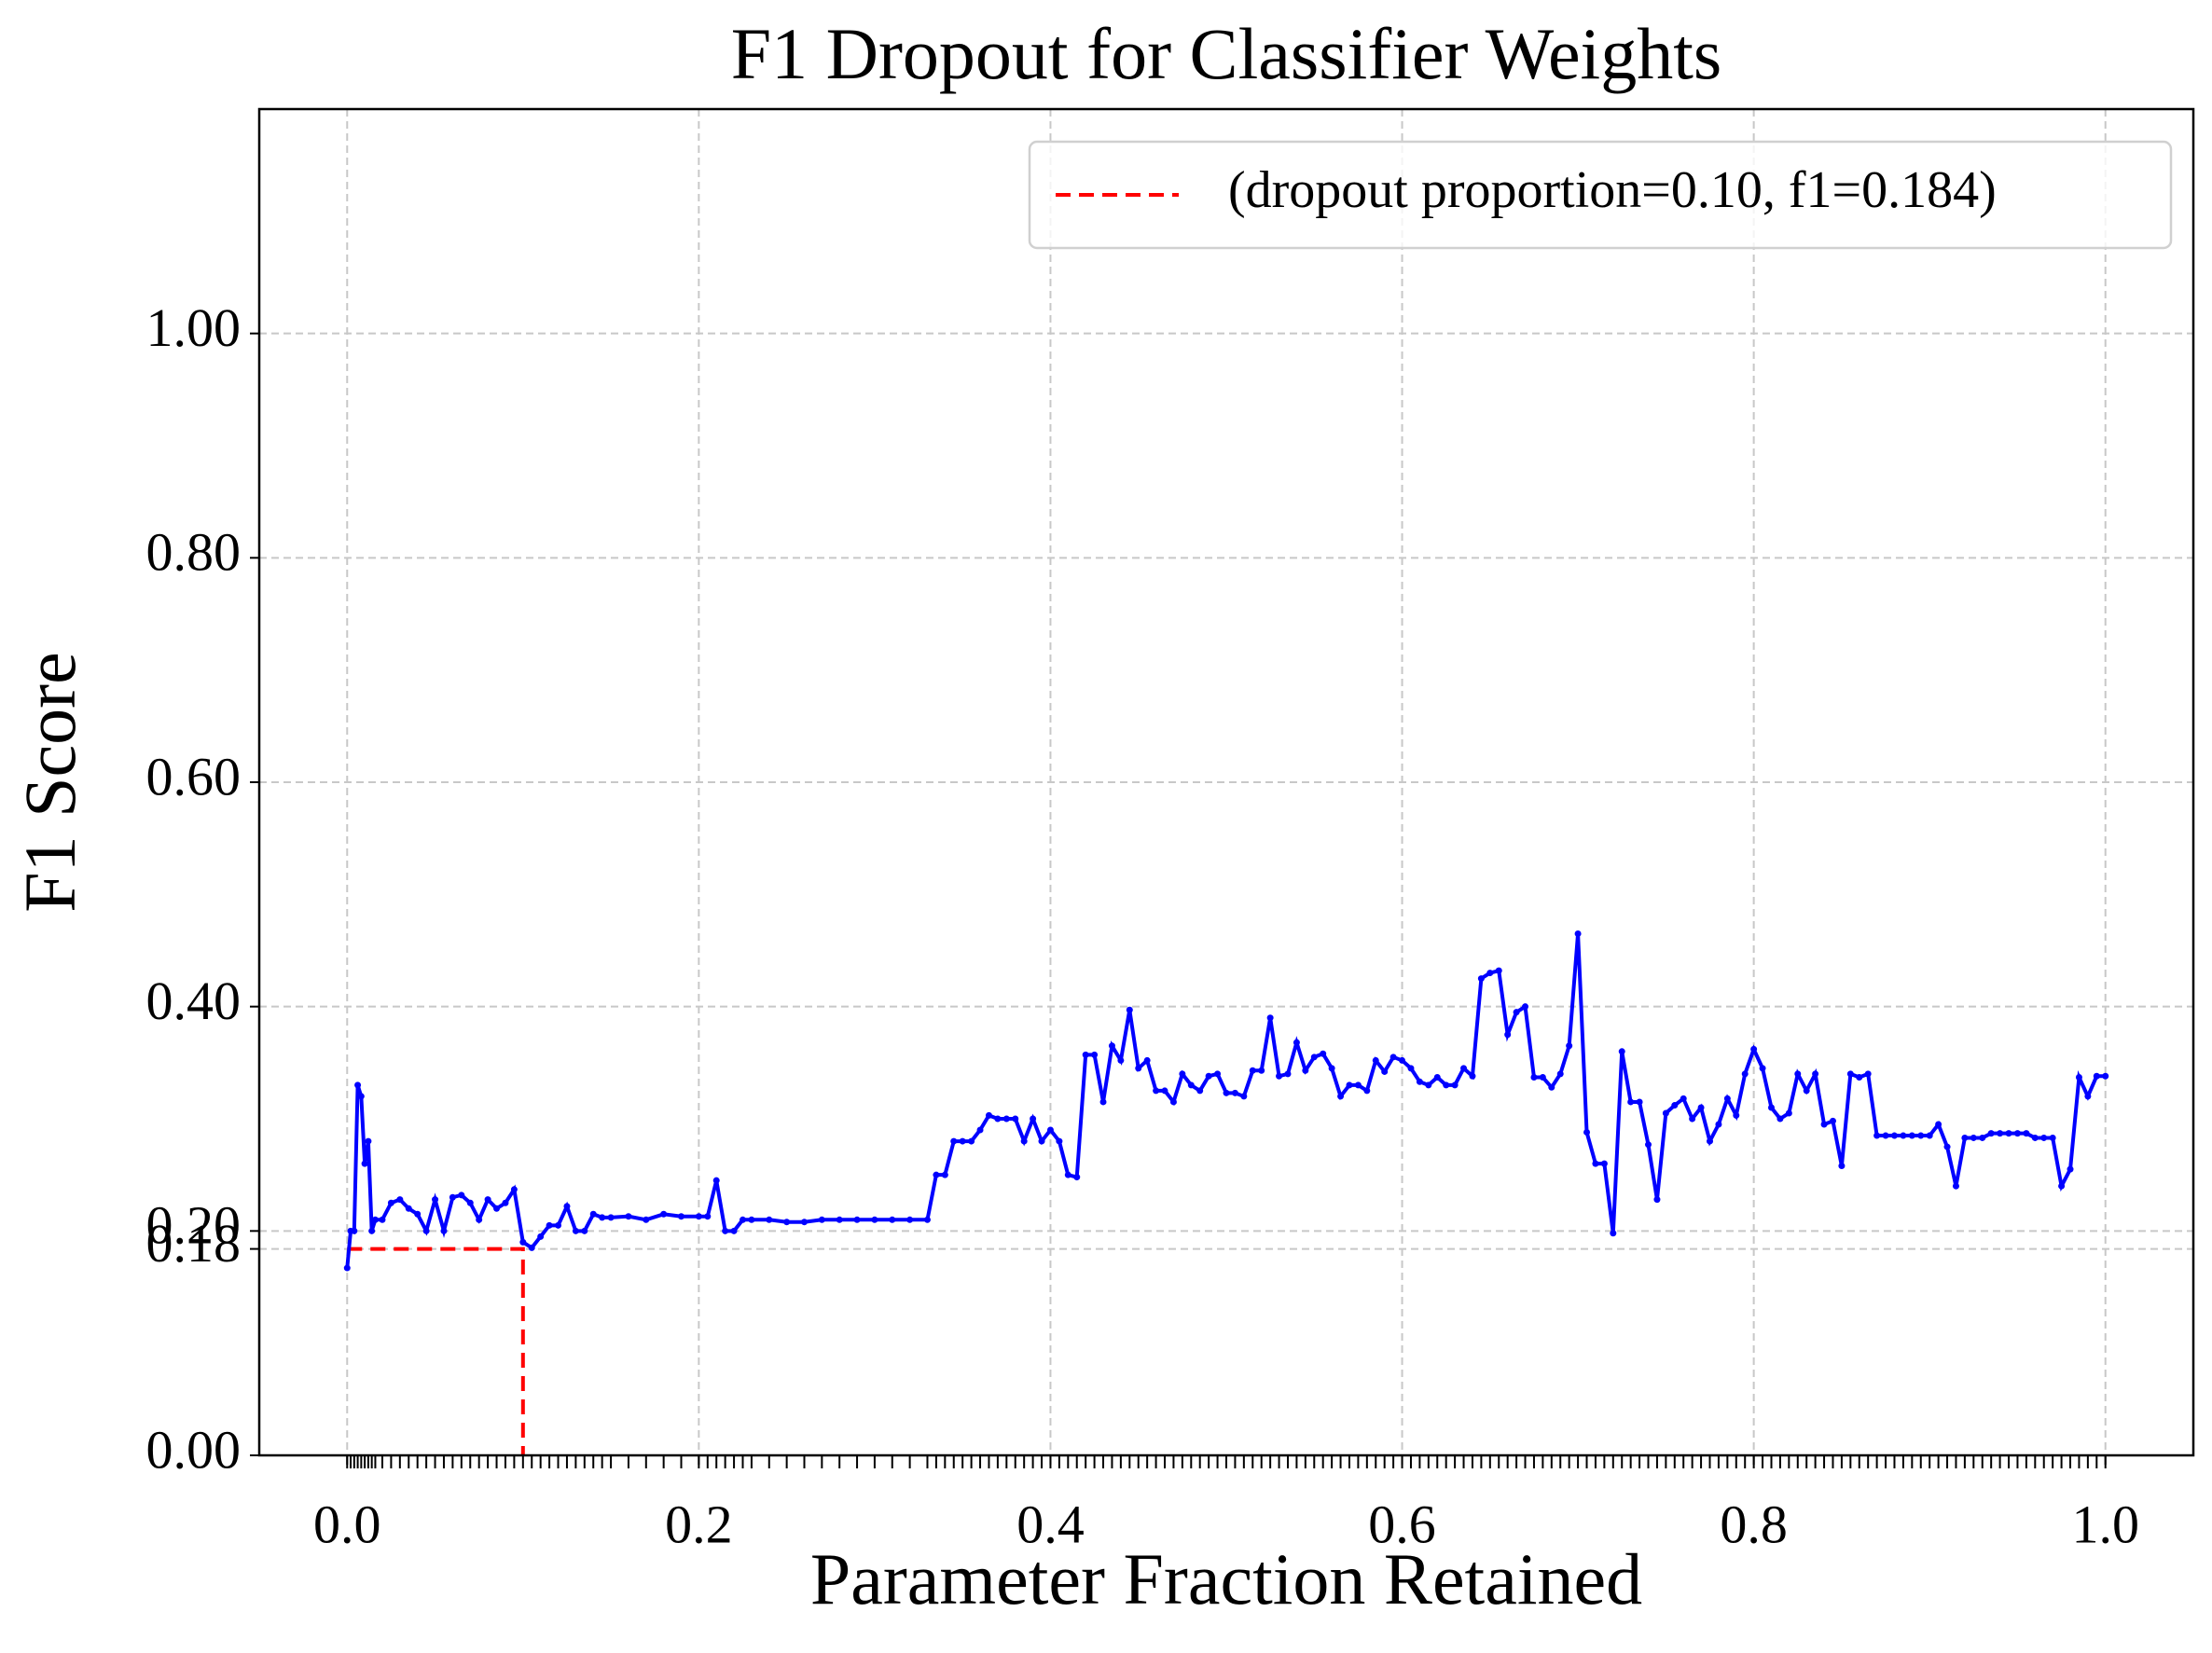 This screenshot has height=1653, width=2212. I want to click on x-tick-label: 0.2, so click(699, 1524).